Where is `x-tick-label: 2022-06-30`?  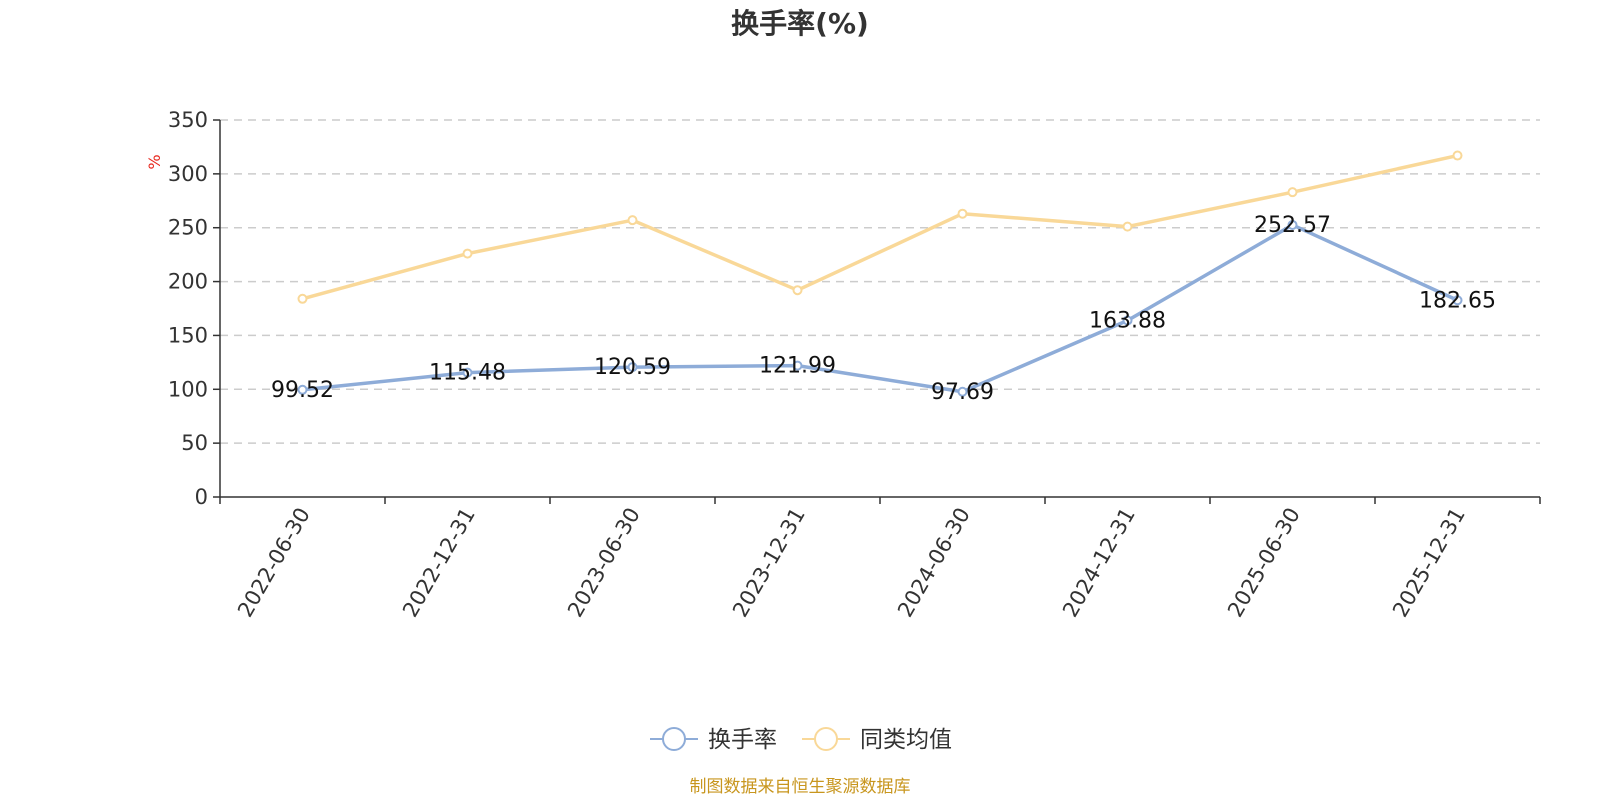
x-tick-label: 2022-06-30 is located at coordinates (274, 563).